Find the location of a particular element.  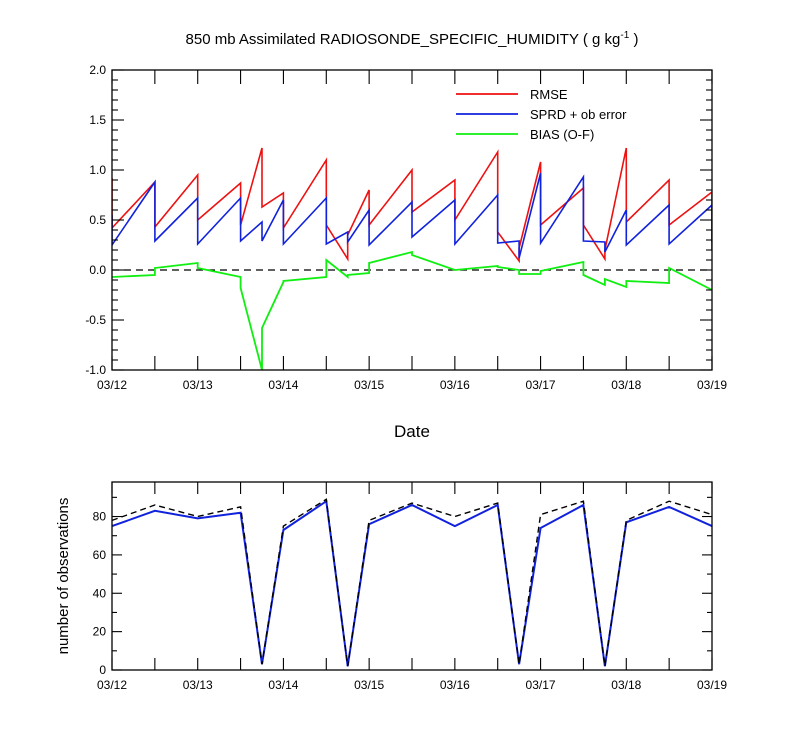

y-tick-label: 80 is located at coordinates (100, 517).